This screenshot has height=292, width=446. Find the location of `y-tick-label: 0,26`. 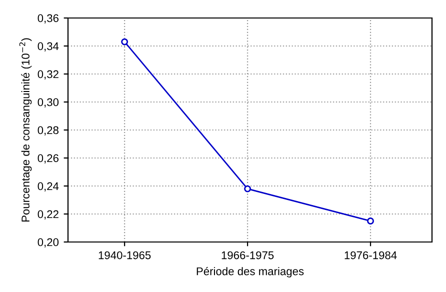

y-tick-label: 0,26 is located at coordinates (48, 159).